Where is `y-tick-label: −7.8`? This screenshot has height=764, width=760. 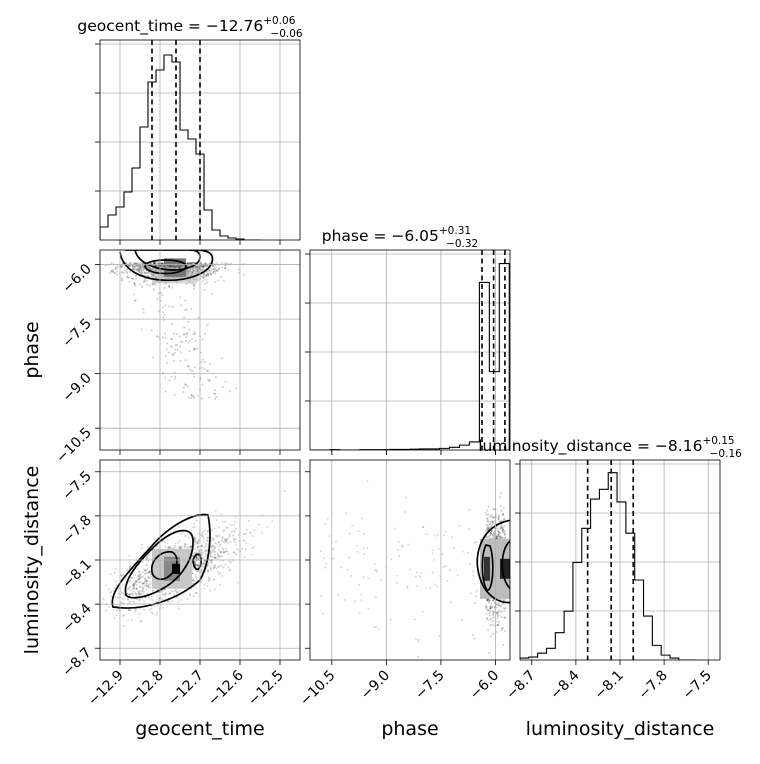
y-tick-label: −7.8 is located at coordinates (76, 529).